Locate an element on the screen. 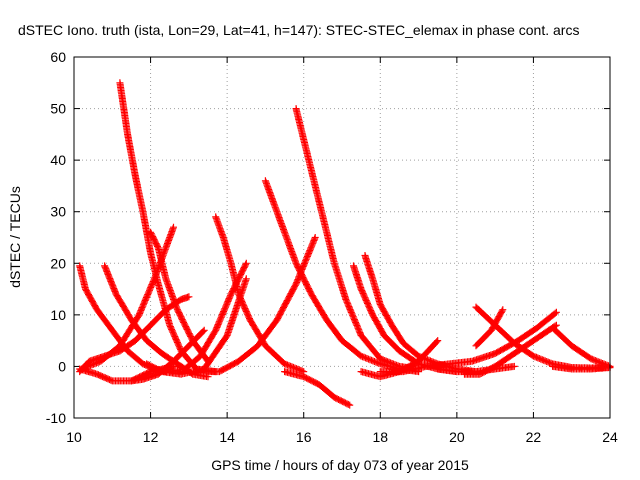  y-tick-label: 60 is located at coordinates (58, 57).